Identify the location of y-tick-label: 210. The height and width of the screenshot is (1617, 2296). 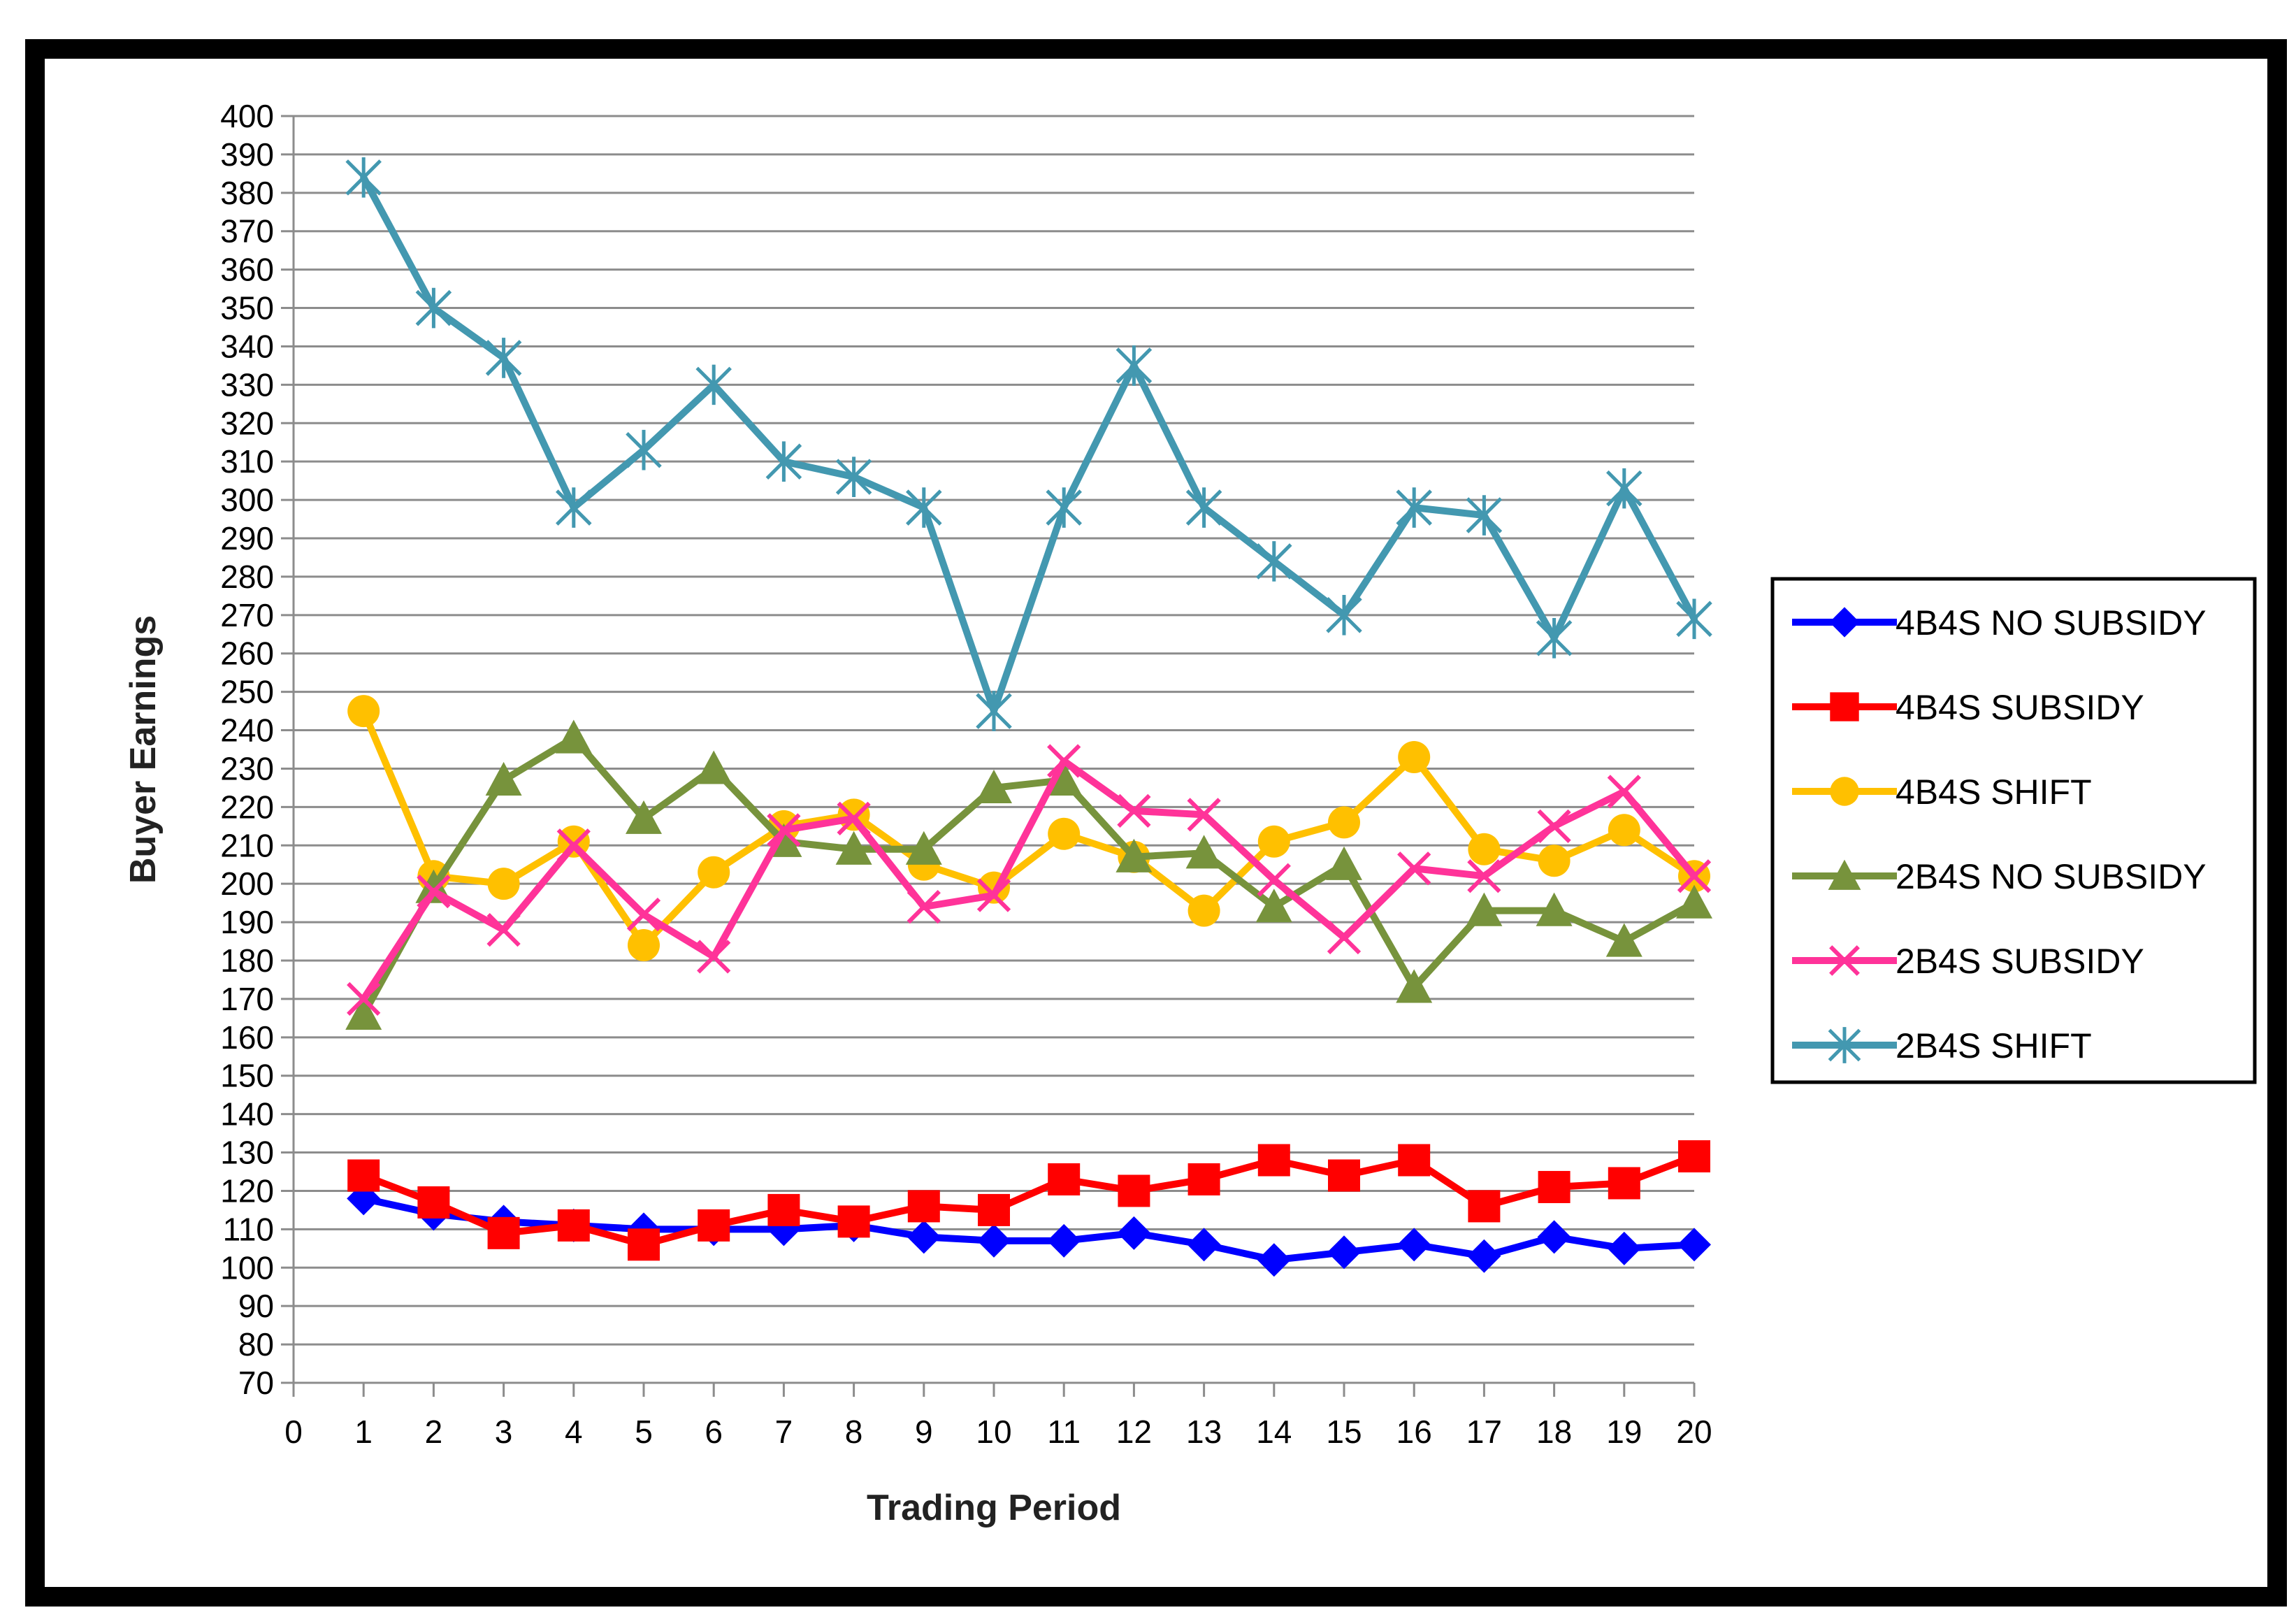
(247, 845).